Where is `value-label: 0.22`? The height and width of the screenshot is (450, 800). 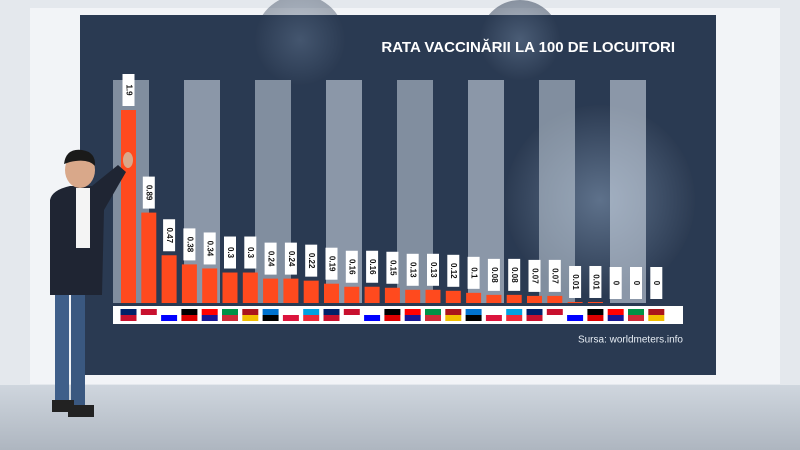
value-label: 0.22 is located at coordinates (311, 261).